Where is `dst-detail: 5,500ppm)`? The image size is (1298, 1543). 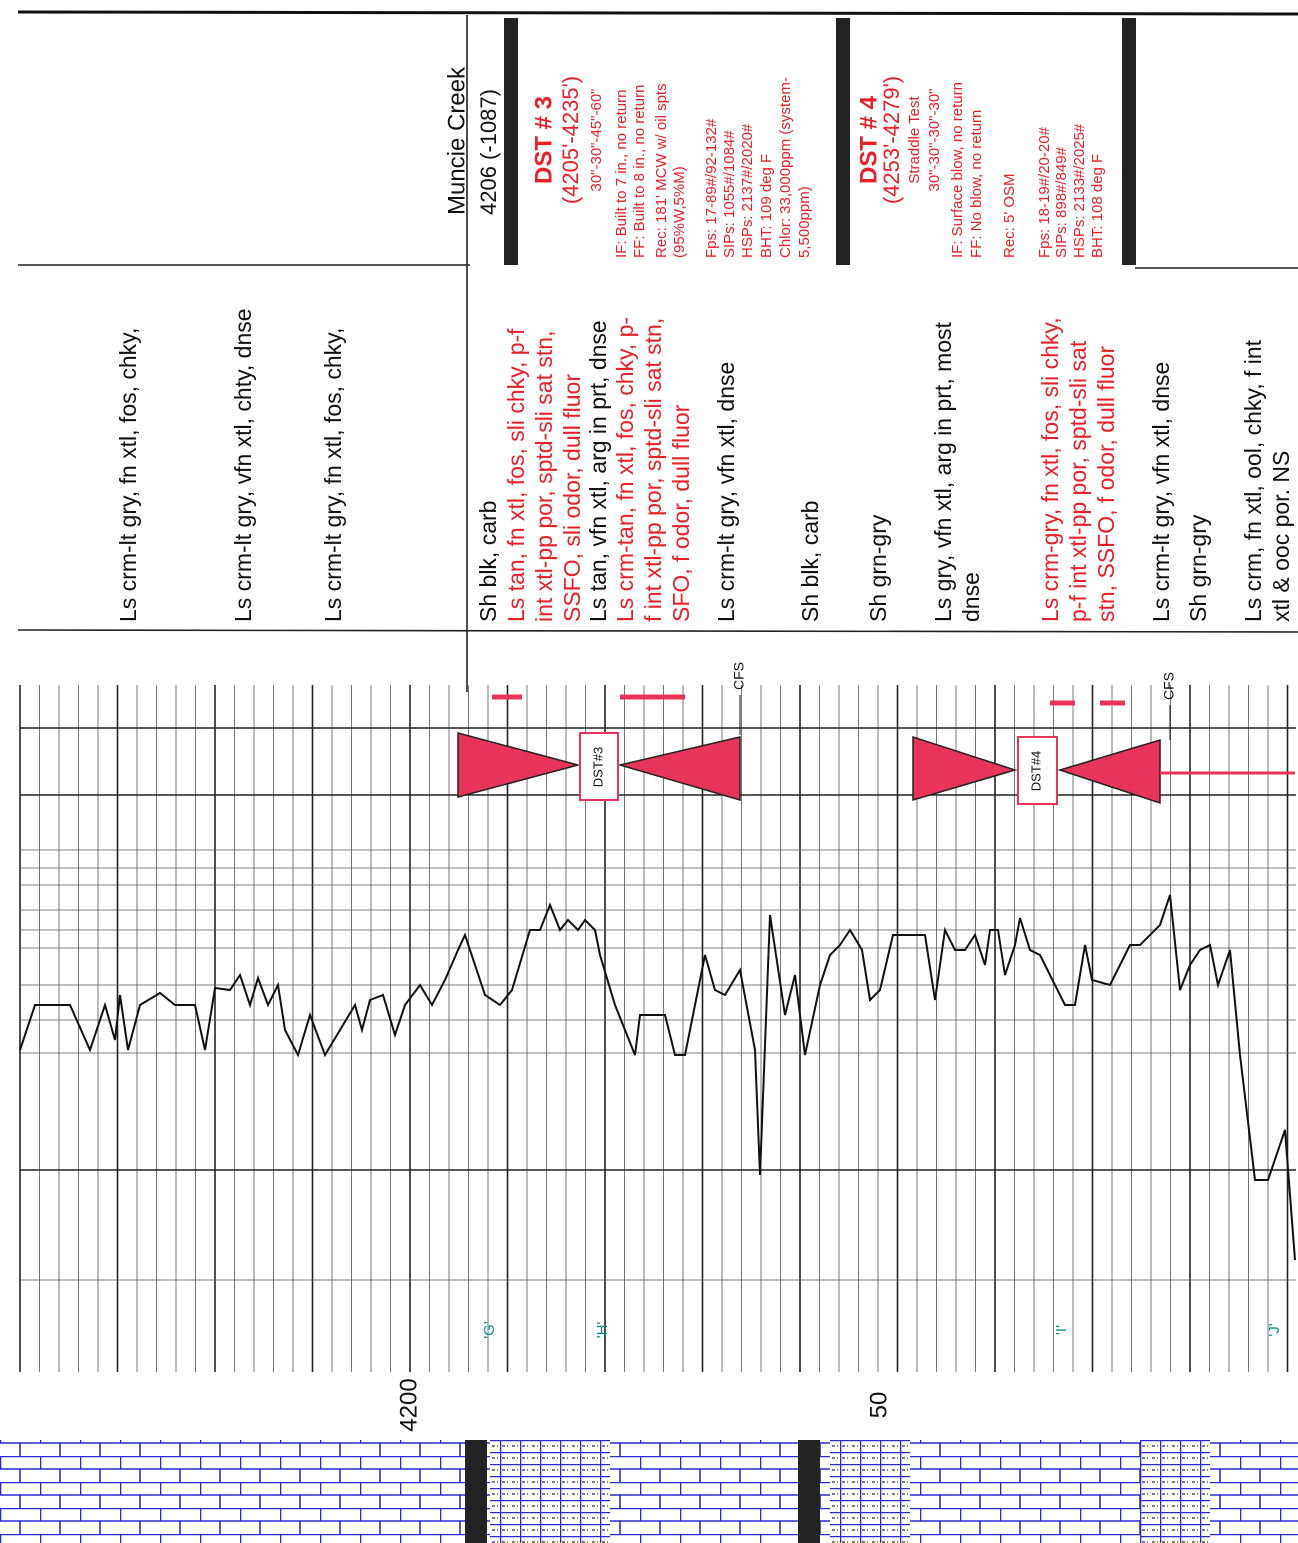 dst-detail: 5,500ppm) is located at coordinates (804, 222).